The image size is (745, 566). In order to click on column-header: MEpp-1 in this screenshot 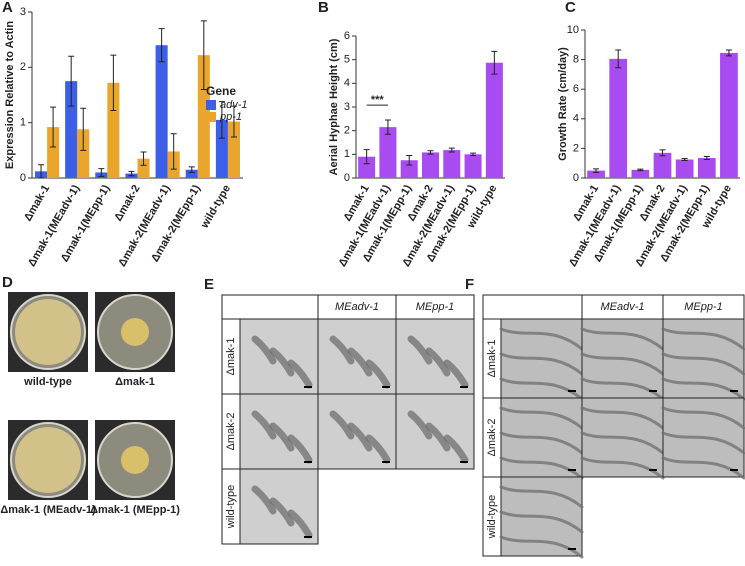, I will do `click(703, 307)`.